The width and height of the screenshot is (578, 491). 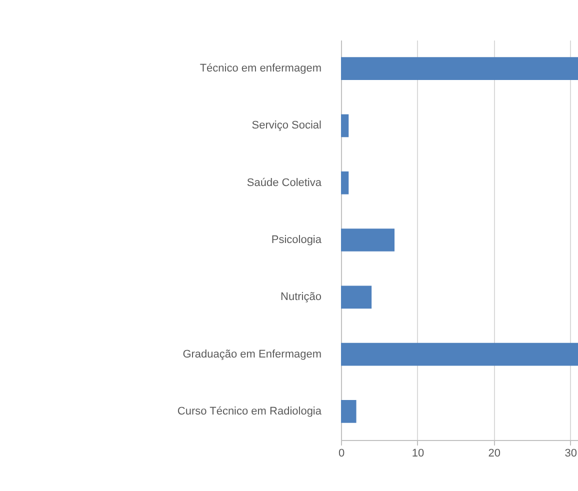 What do you see at coordinates (296, 240) in the screenshot?
I see `y-tick-label: Psicologia` at bounding box center [296, 240].